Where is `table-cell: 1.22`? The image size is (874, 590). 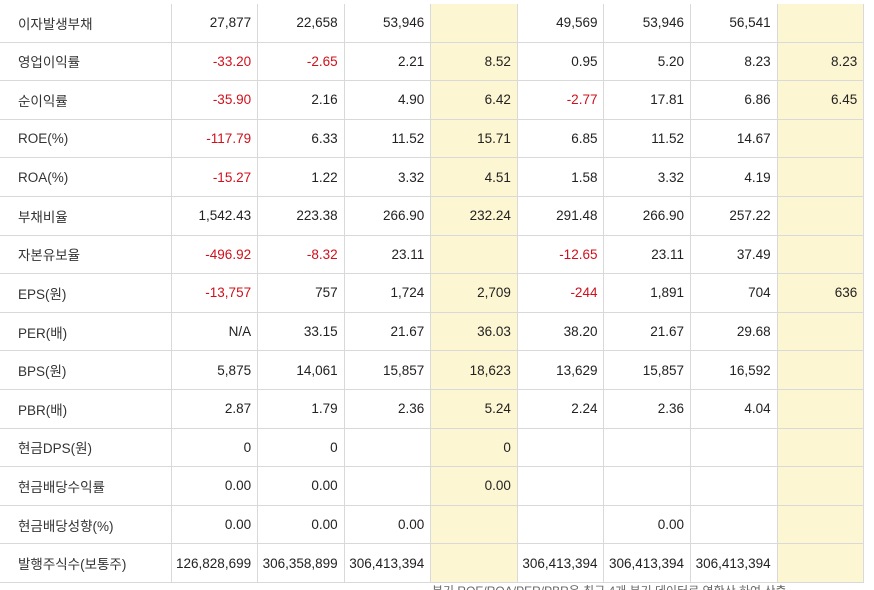 table-cell: 1.22 is located at coordinates (301, 177).